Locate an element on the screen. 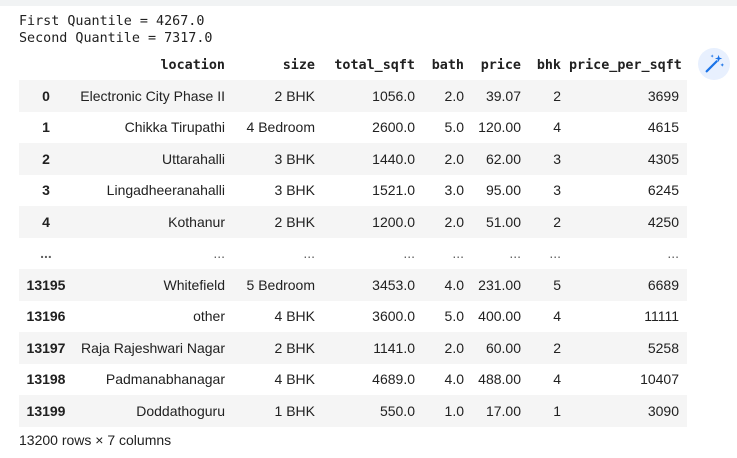 The width and height of the screenshot is (737, 458). price-cell: 17.00 is located at coordinates (503, 410).